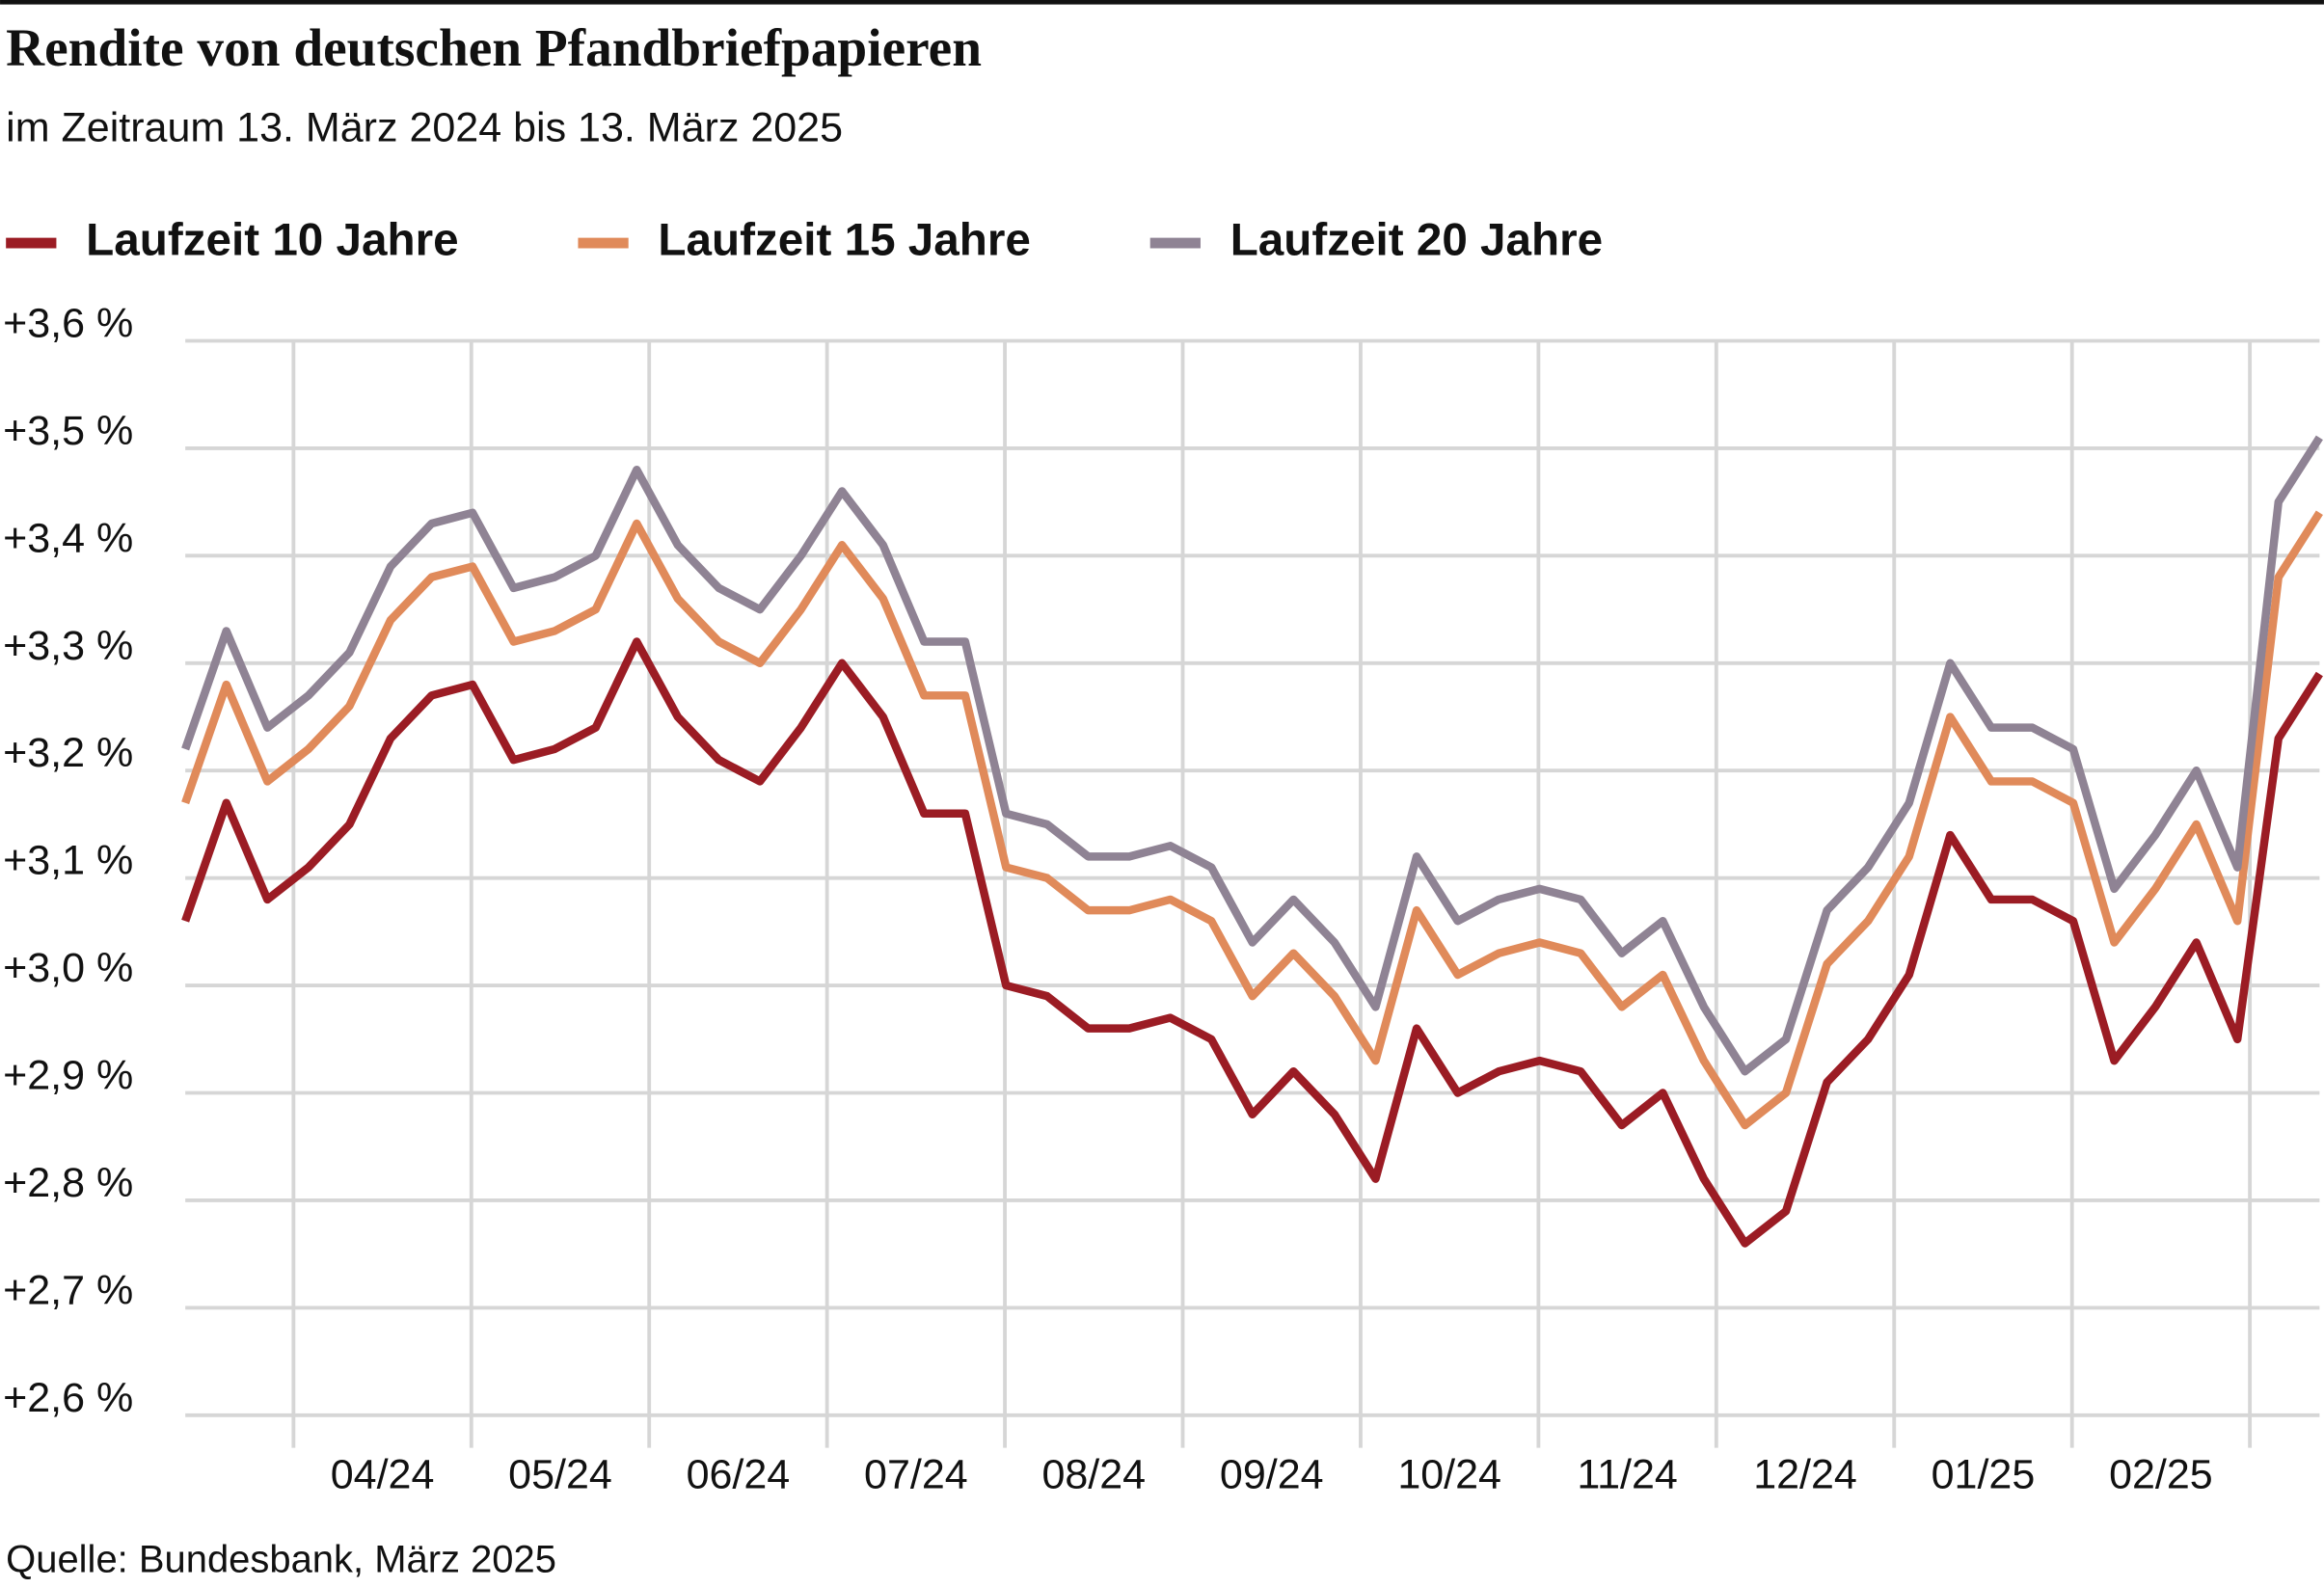 This screenshot has width=2324, height=1588. What do you see at coordinates (1162, 2) in the screenshot?
I see `top-rule` at bounding box center [1162, 2].